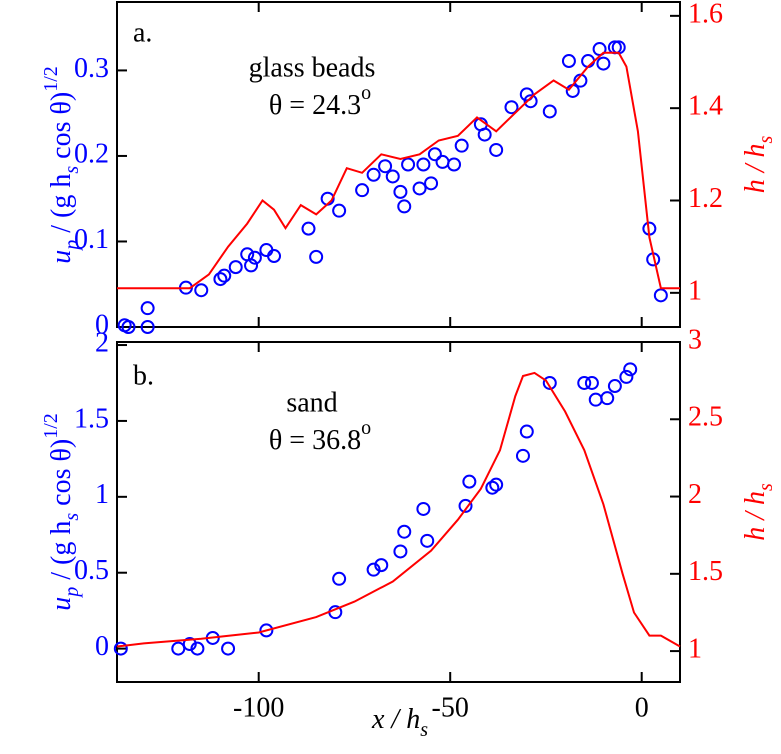 This screenshot has height=754, width=781. What do you see at coordinates (395, 719) in the screenshot?
I see `label-part: x / h` at bounding box center [395, 719].